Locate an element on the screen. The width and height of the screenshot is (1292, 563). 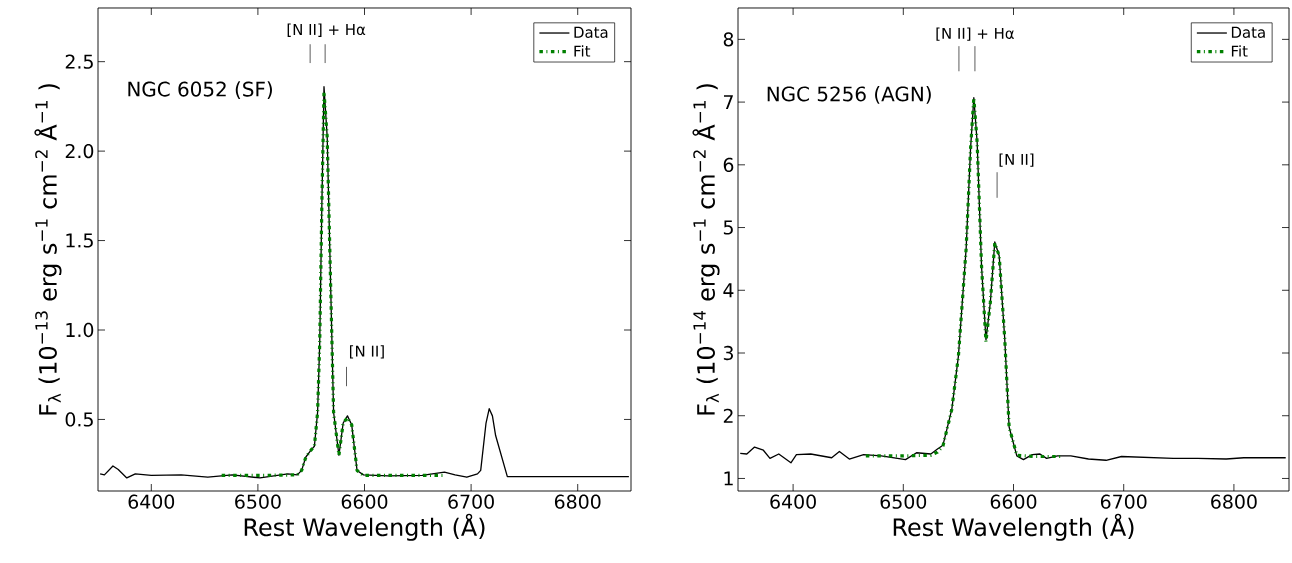
y-tick-label: 2.0 is located at coordinates (79, 151).